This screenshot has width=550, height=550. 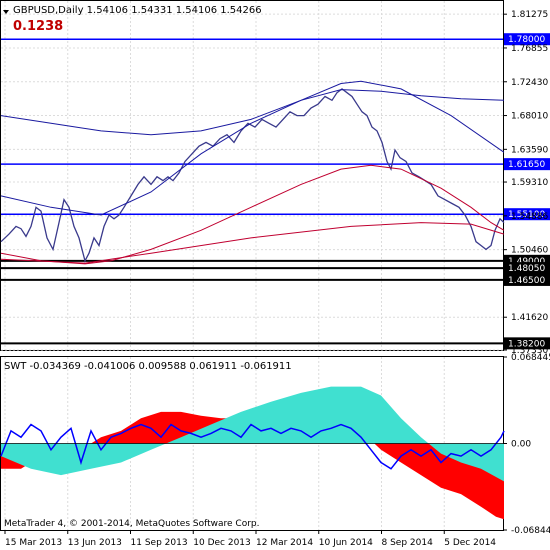 What do you see at coordinates (529, 251) in the screenshot?
I see `y-tick-label: 1.50460` at bounding box center [529, 251].